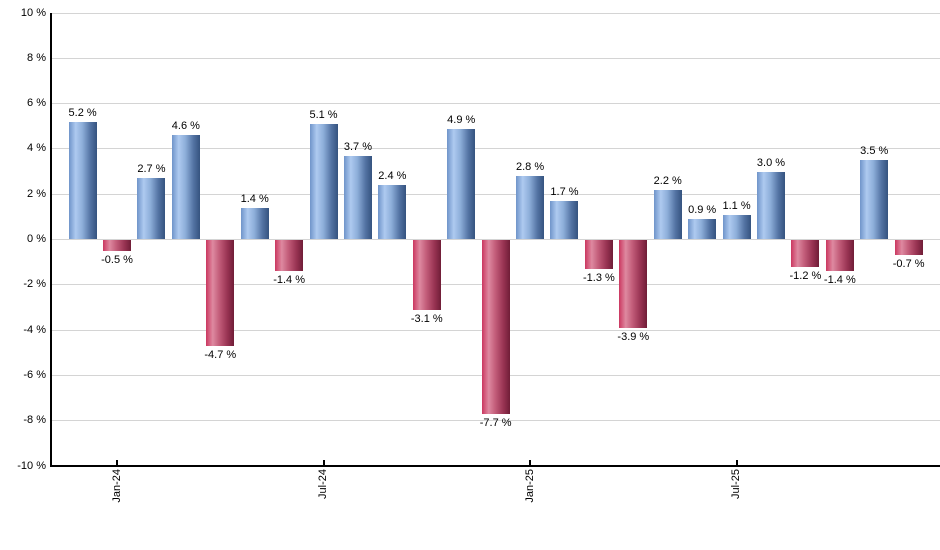 The height and width of the screenshot is (550, 940). Describe the element at coordinates (82, 112) in the screenshot. I see `bar-value-label: 5.2 %` at that location.